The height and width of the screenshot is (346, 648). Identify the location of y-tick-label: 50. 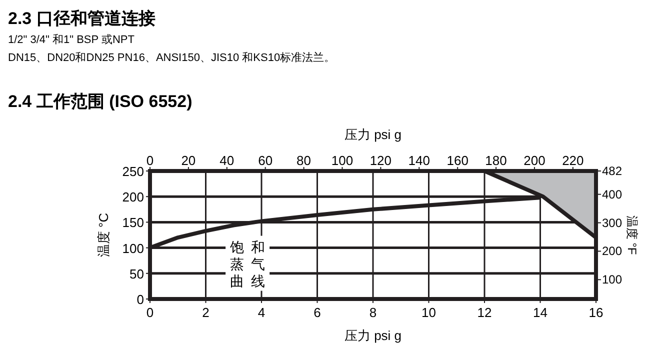
(137, 274).